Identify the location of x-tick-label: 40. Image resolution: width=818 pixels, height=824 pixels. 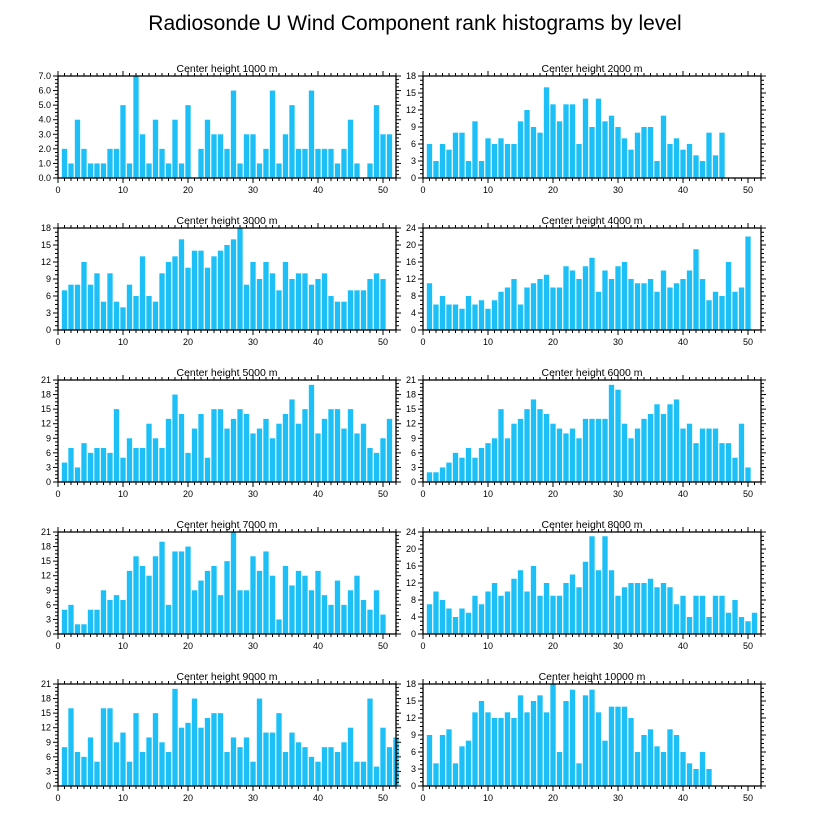
(683, 342).